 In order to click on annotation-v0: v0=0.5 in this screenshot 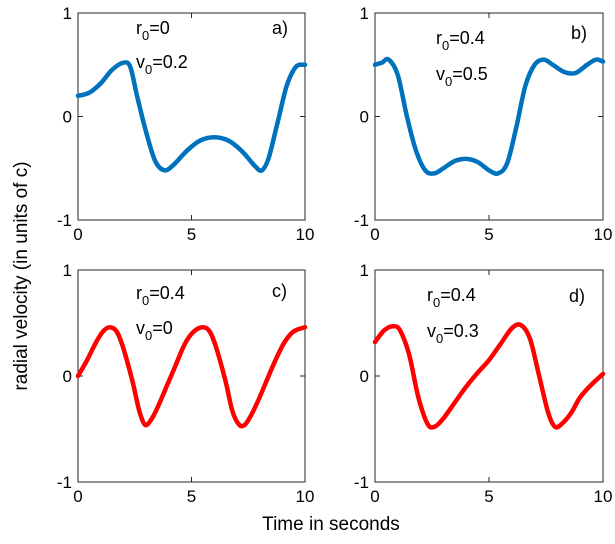, I will do `click(462, 76)`.